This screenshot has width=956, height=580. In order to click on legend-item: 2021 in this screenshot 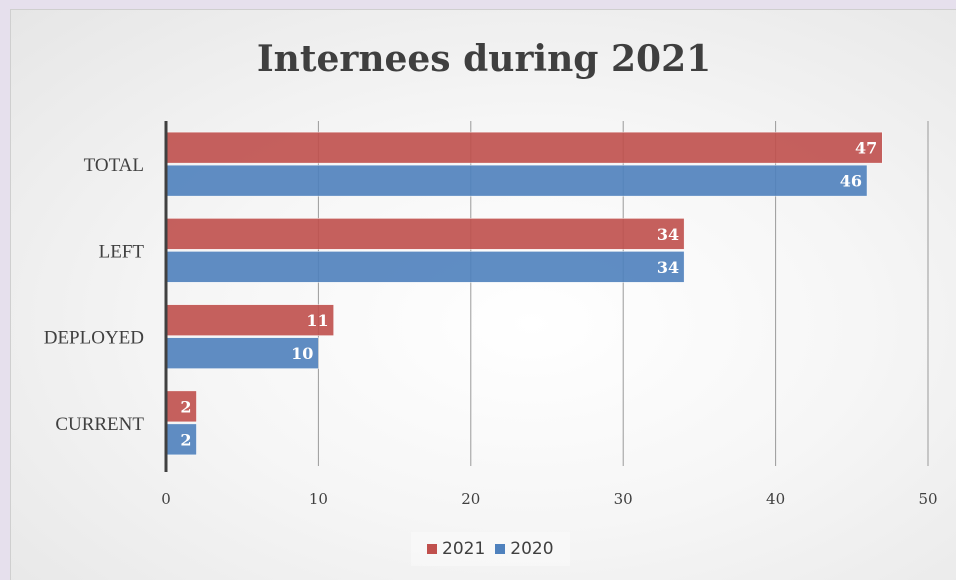, I will do `click(456, 549)`.